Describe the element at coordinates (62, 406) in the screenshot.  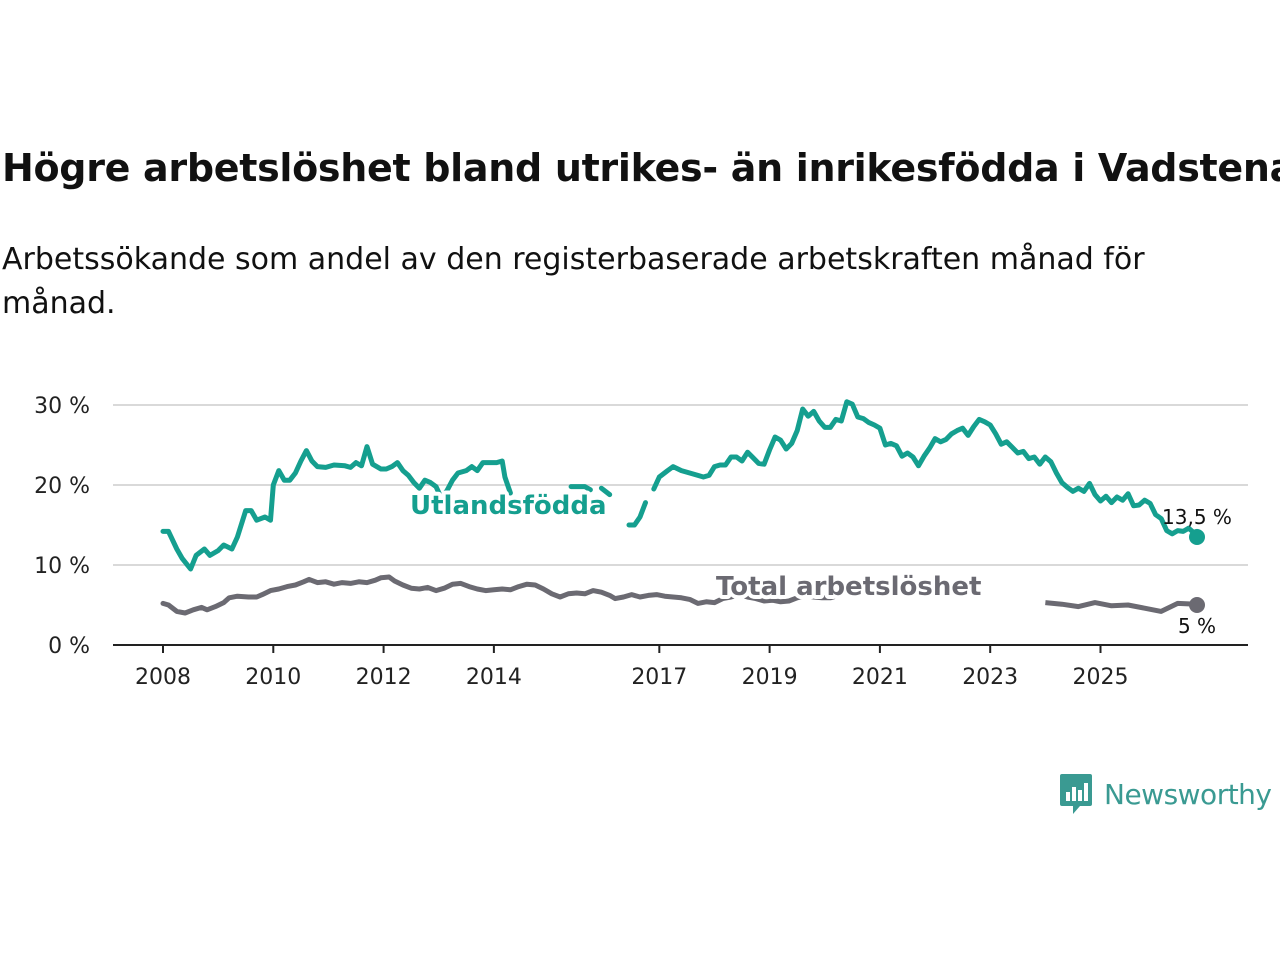
I see `y-tick-label: 30 %` at that location.